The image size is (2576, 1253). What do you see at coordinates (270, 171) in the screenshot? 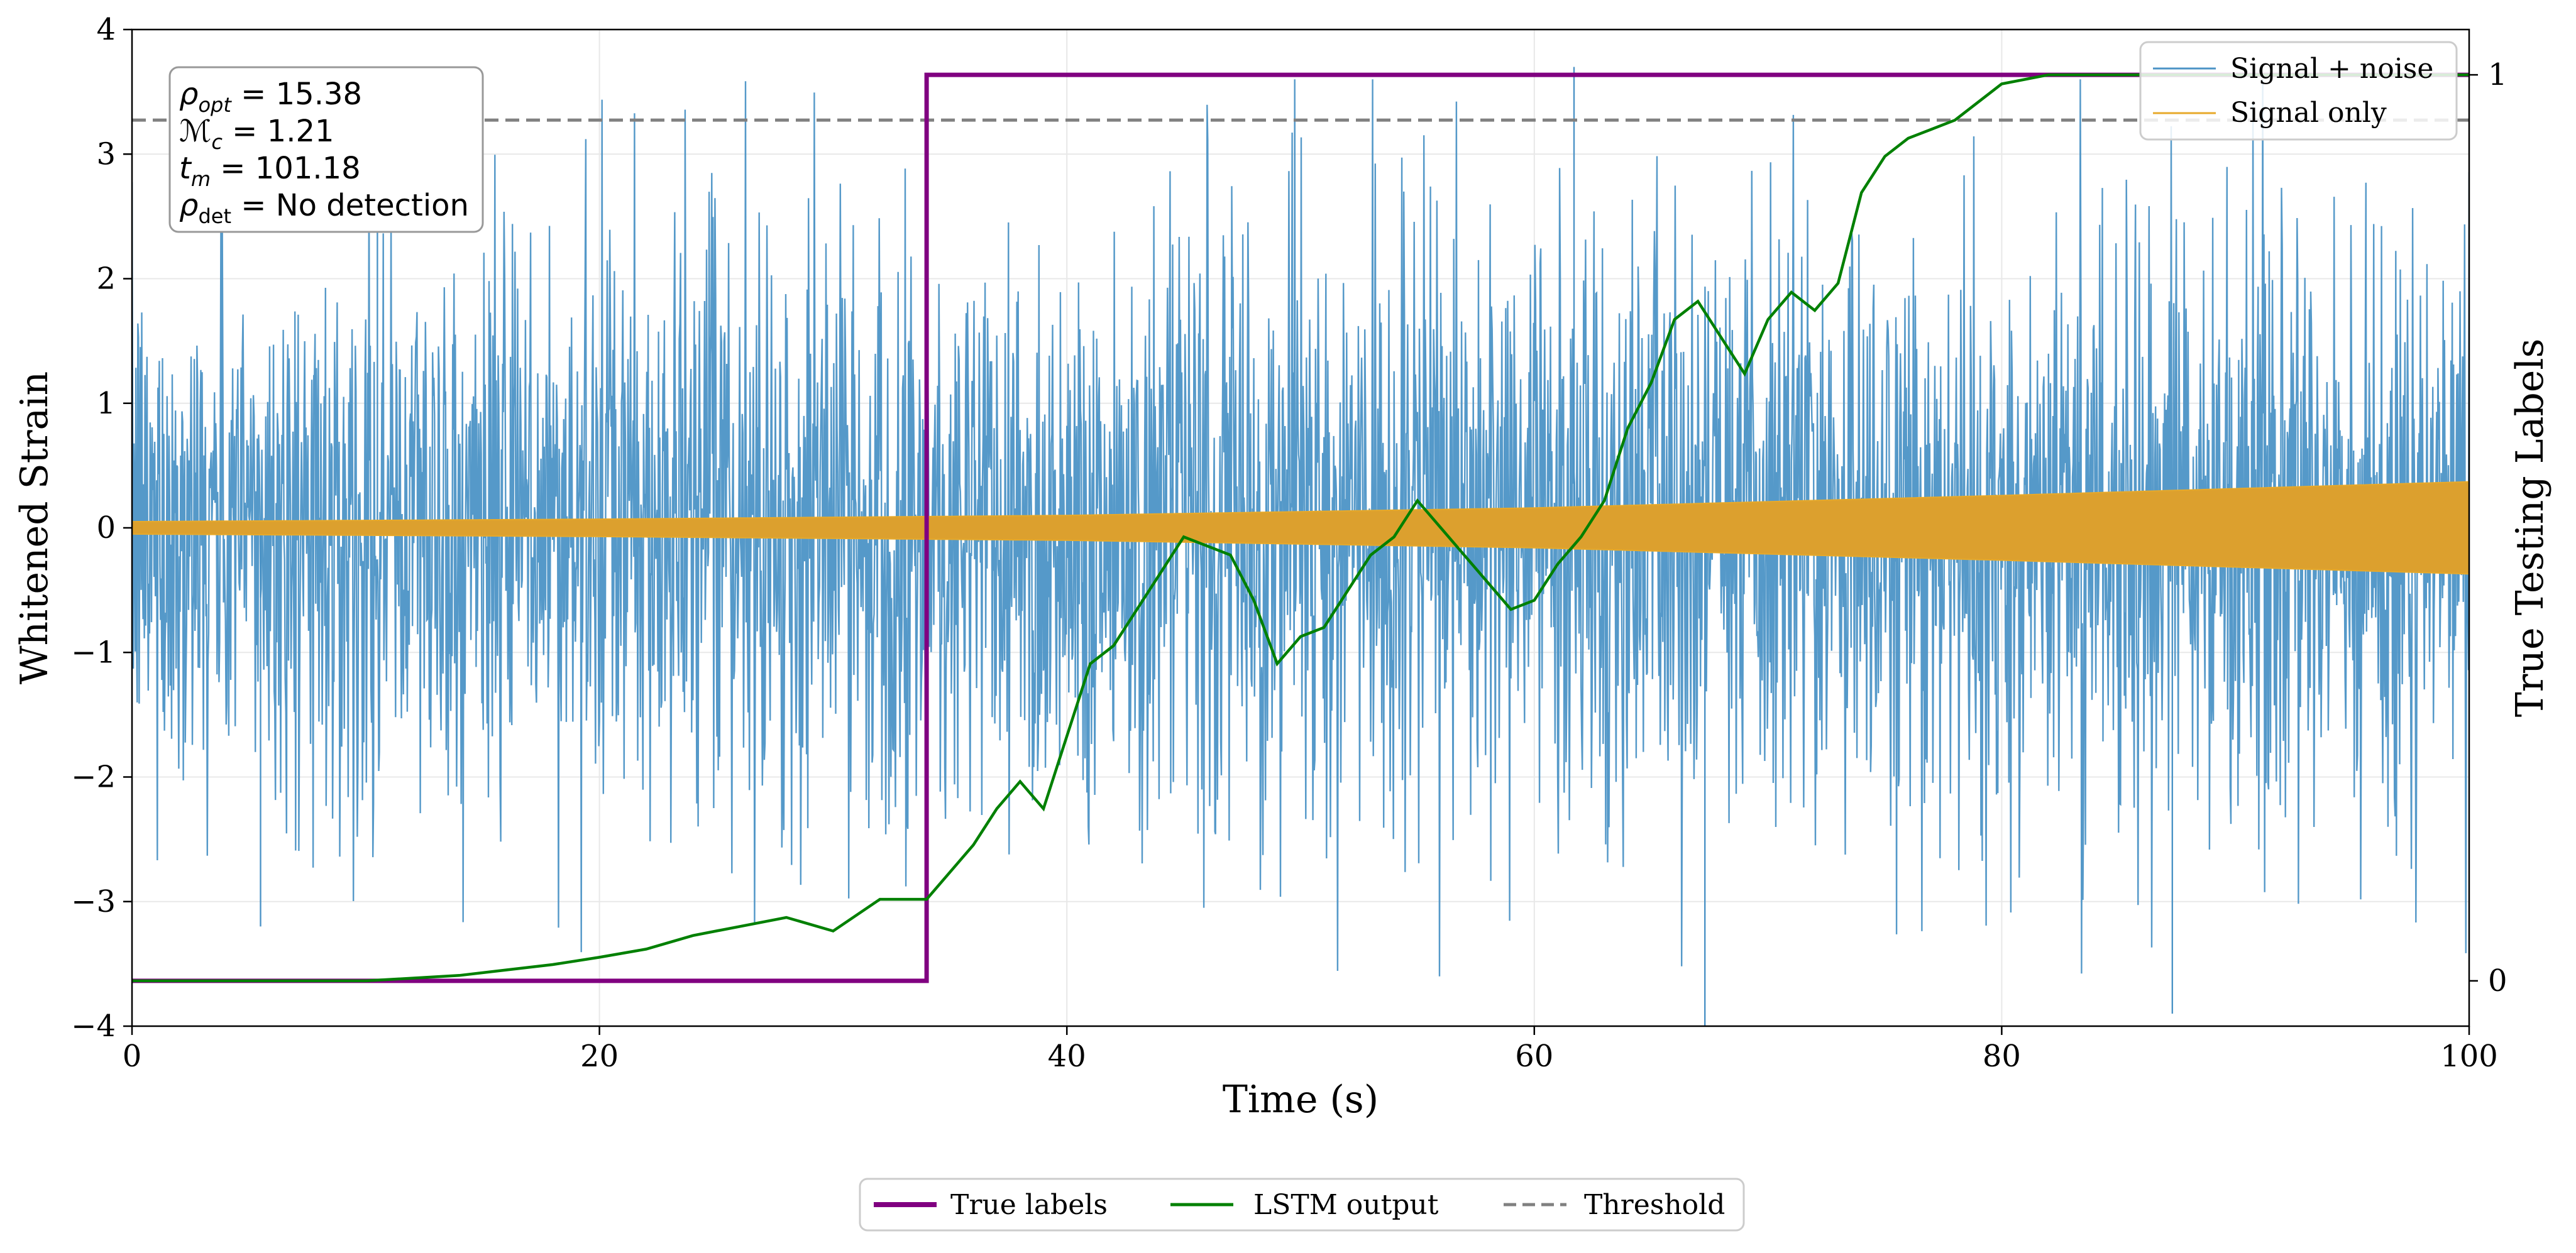
I see `annotation-merger-time: tm = 101.18` at bounding box center [270, 171].